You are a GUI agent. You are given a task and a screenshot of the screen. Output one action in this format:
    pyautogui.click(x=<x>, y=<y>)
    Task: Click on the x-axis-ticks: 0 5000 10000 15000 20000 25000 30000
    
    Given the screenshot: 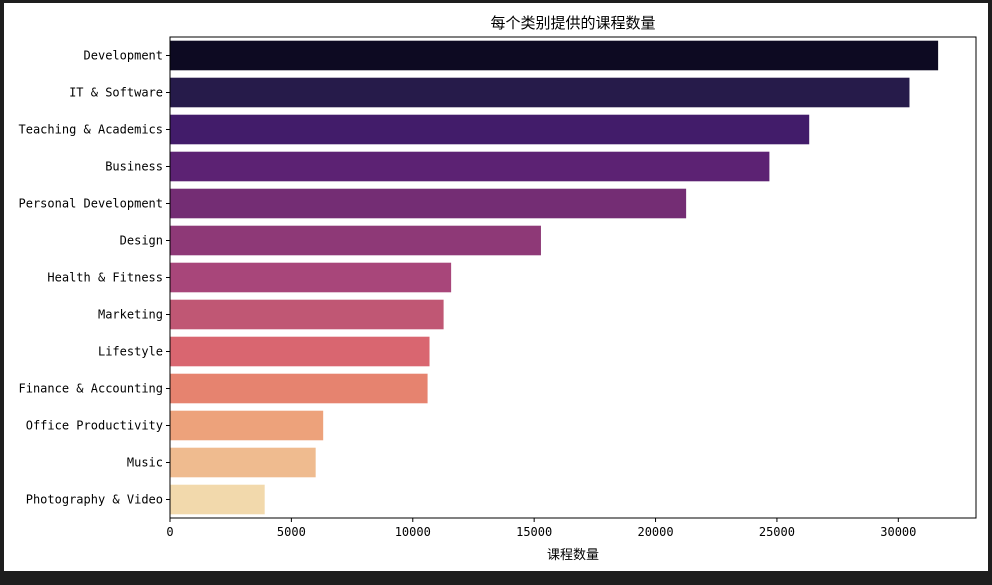 What is the action you would take?
    pyautogui.click(x=541, y=528)
    